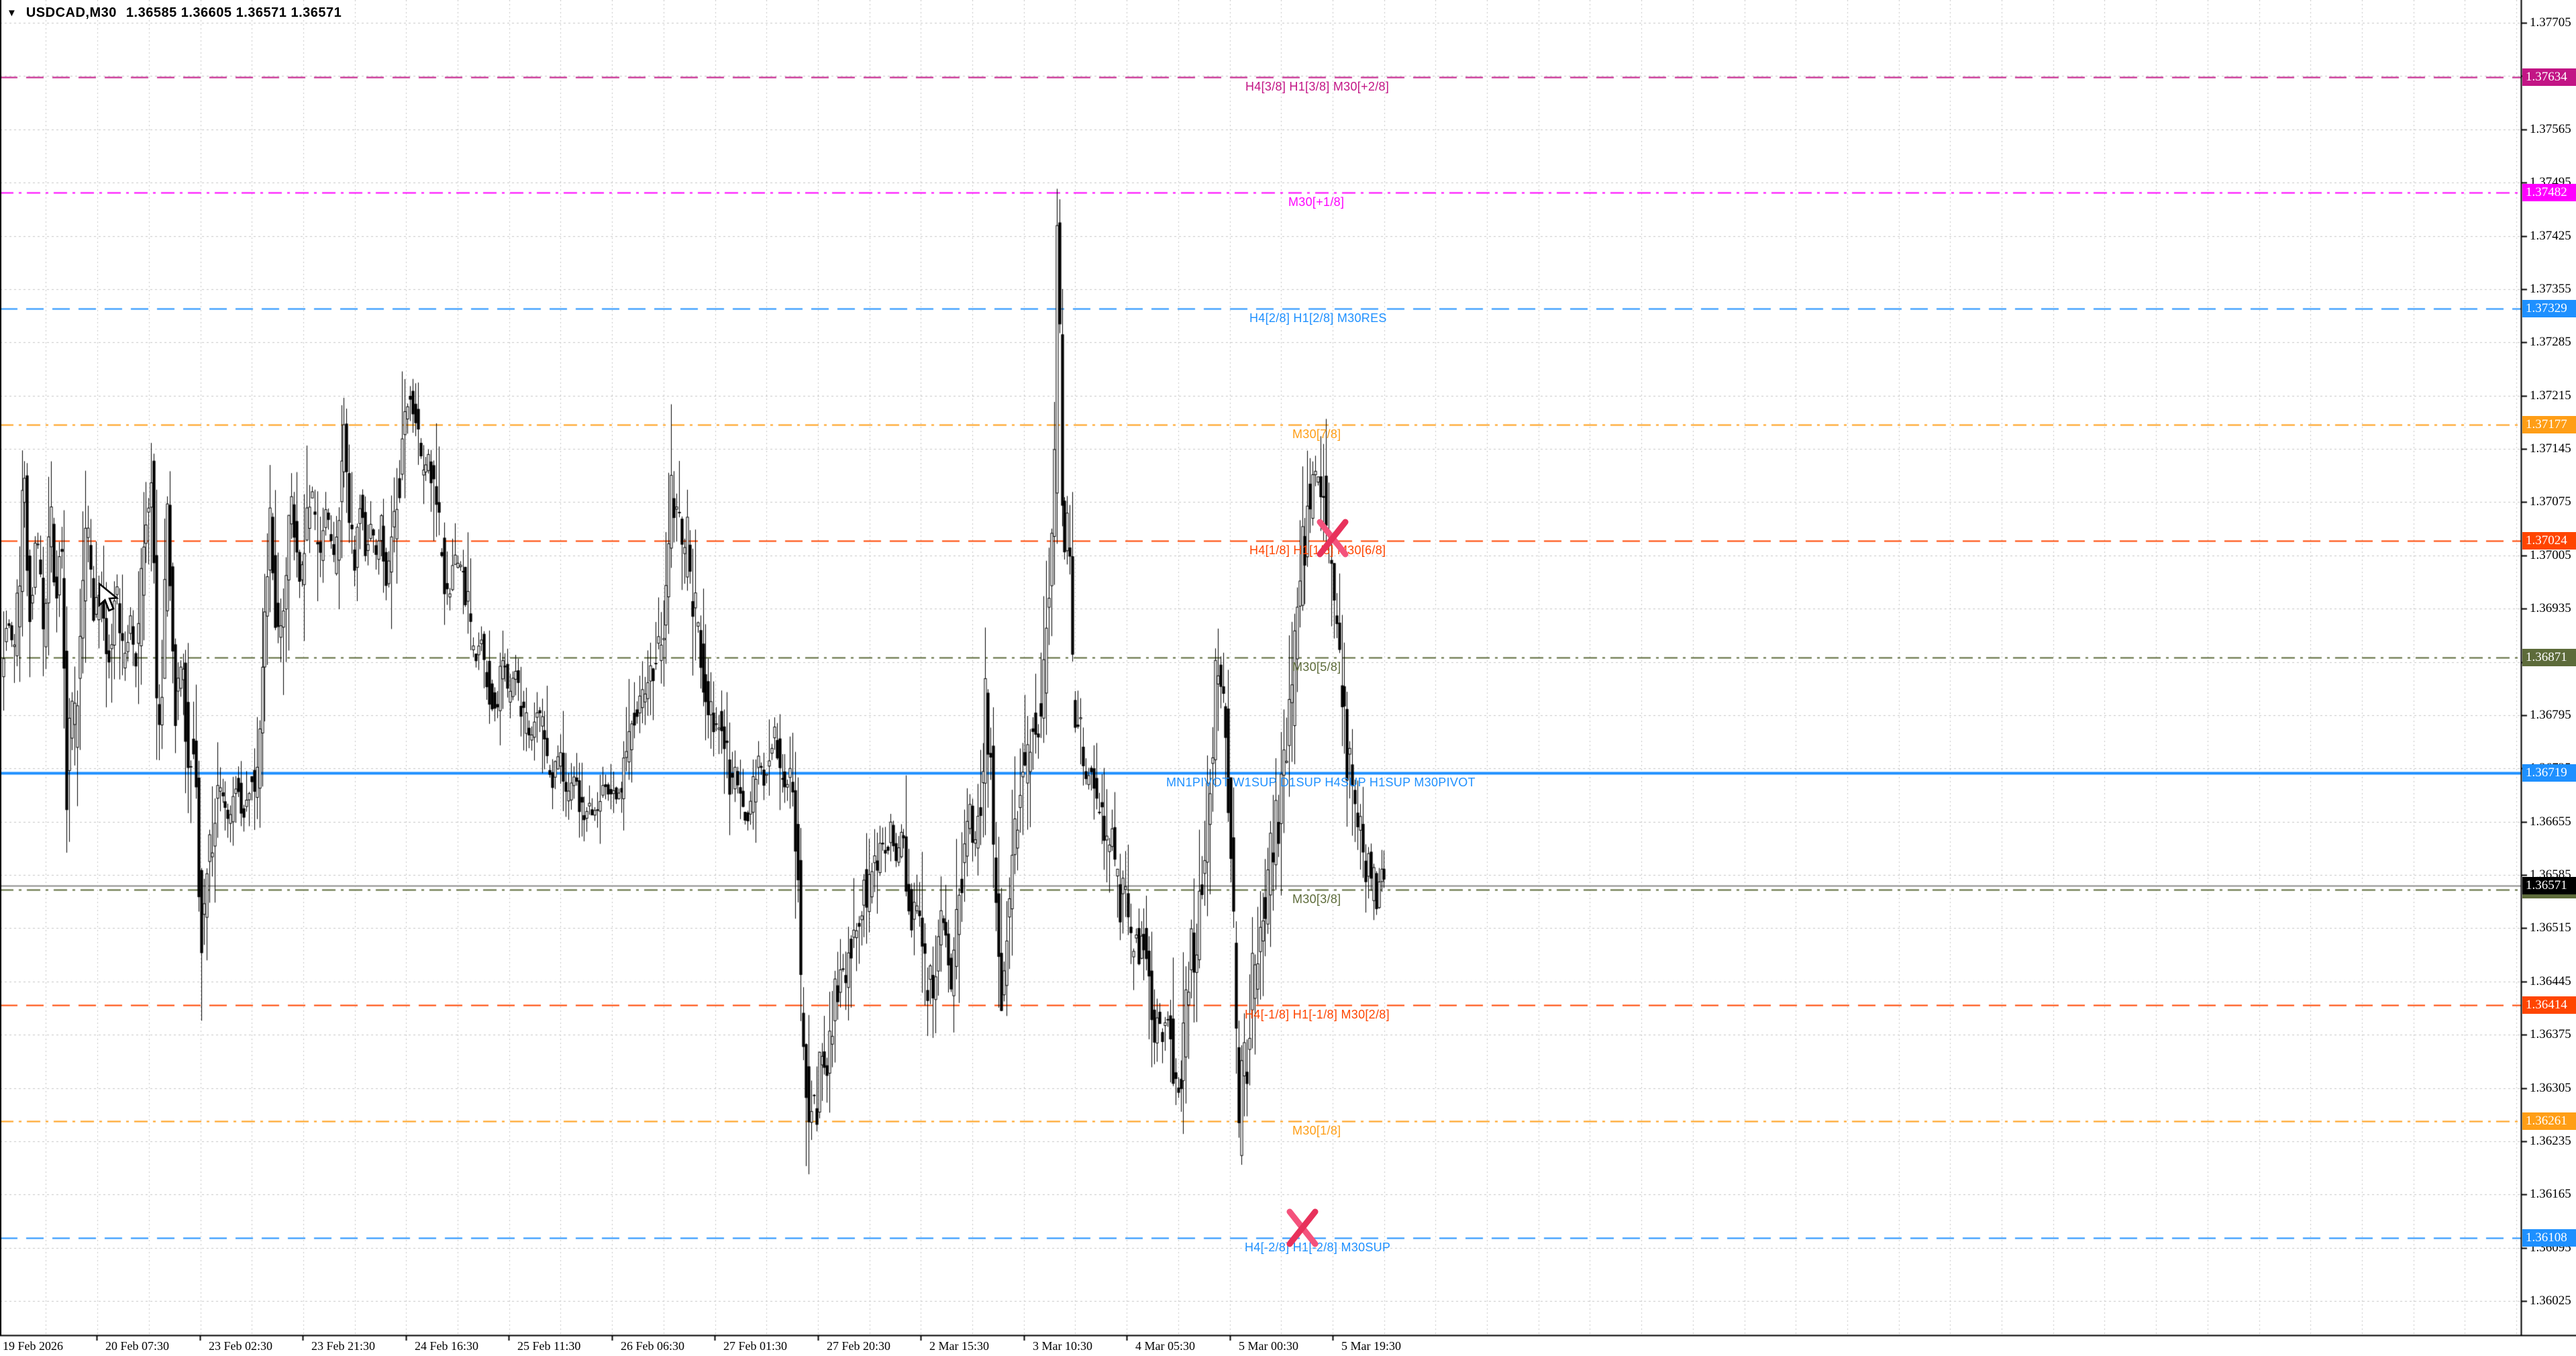 Image resolution: width=2576 pixels, height=1356 pixels. What do you see at coordinates (2550, 1140) in the screenshot?
I see `price-axis-tick-label: 1.36235` at bounding box center [2550, 1140].